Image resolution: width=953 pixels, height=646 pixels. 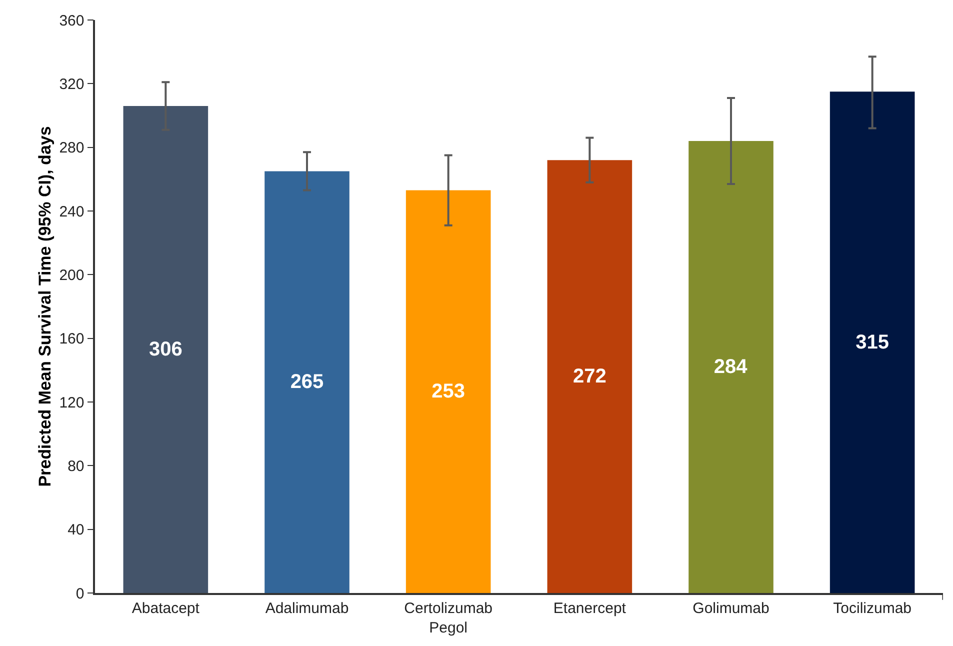 What do you see at coordinates (448, 618) in the screenshot?
I see `x-tick-label: Certolizumab Pegol` at bounding box center [448, 618].